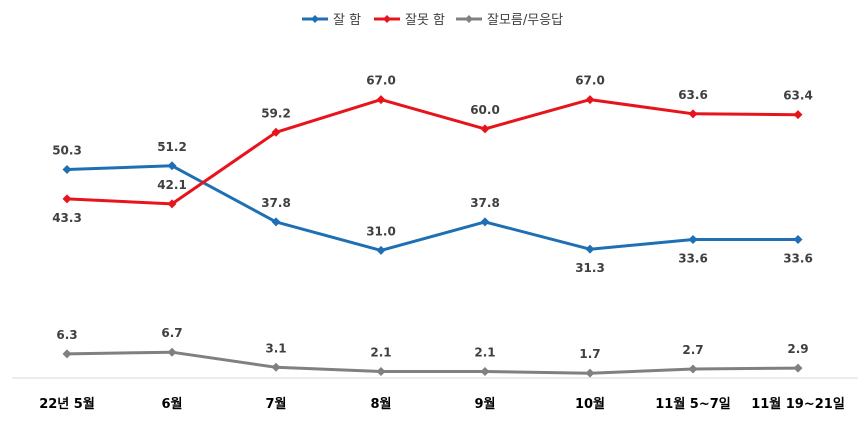 This screenshot has height=422, width=865. Describe the element at coordinates (798, 404) in the screenshot. I see `x-tick-label: 11월 19~21일` at that location.